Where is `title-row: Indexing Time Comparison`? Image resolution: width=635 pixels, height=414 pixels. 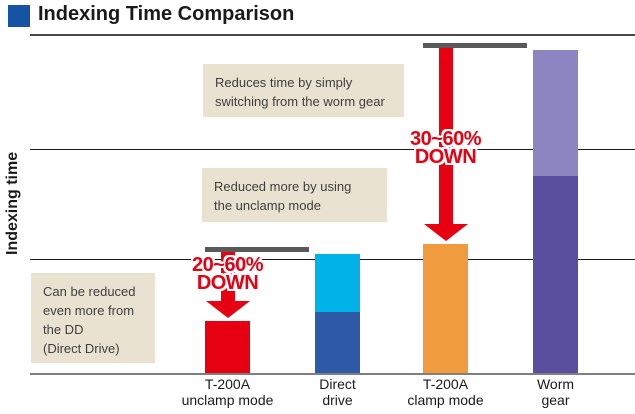
title-row: Indexing Time Comparison is located at coordinates (317, 17).